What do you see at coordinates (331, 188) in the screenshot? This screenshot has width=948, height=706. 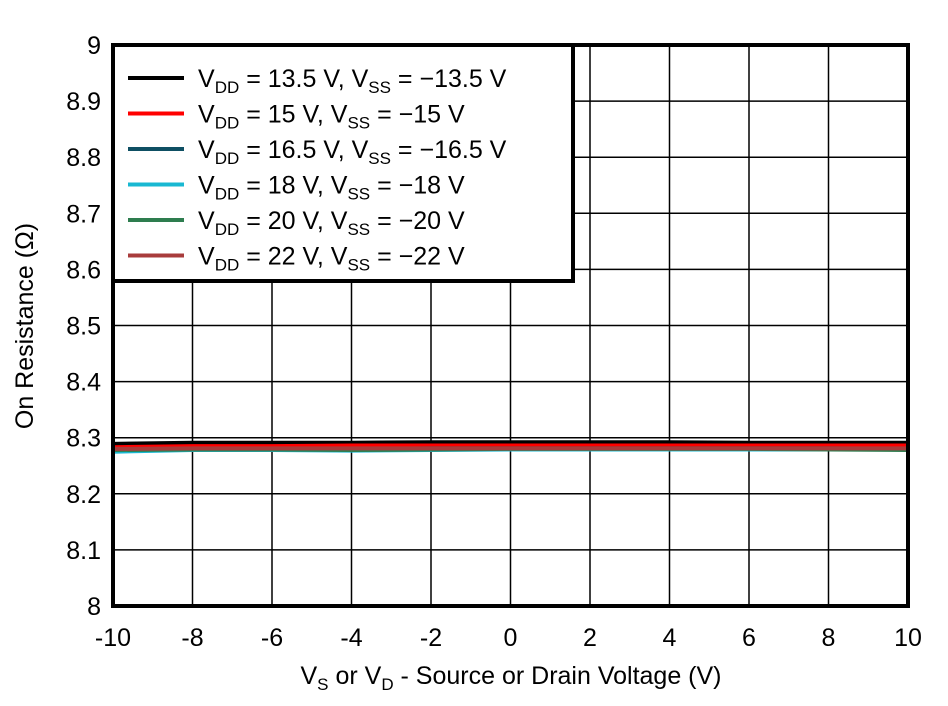 I see `legend-entry: VDD = 18 V, VSS = −18 V` at bounding box center [331, 188].